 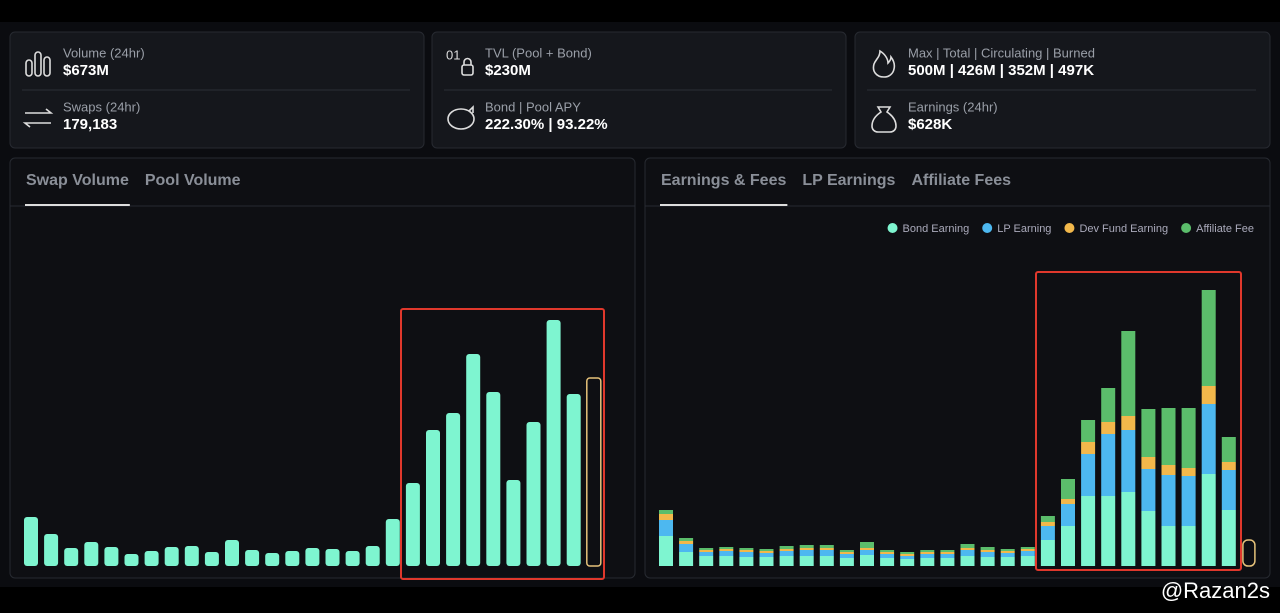 What do you see at coordinates (961, 180) in the screenshot?
I see `tab: Affiliate Fees` at bounding box center [961, 180].